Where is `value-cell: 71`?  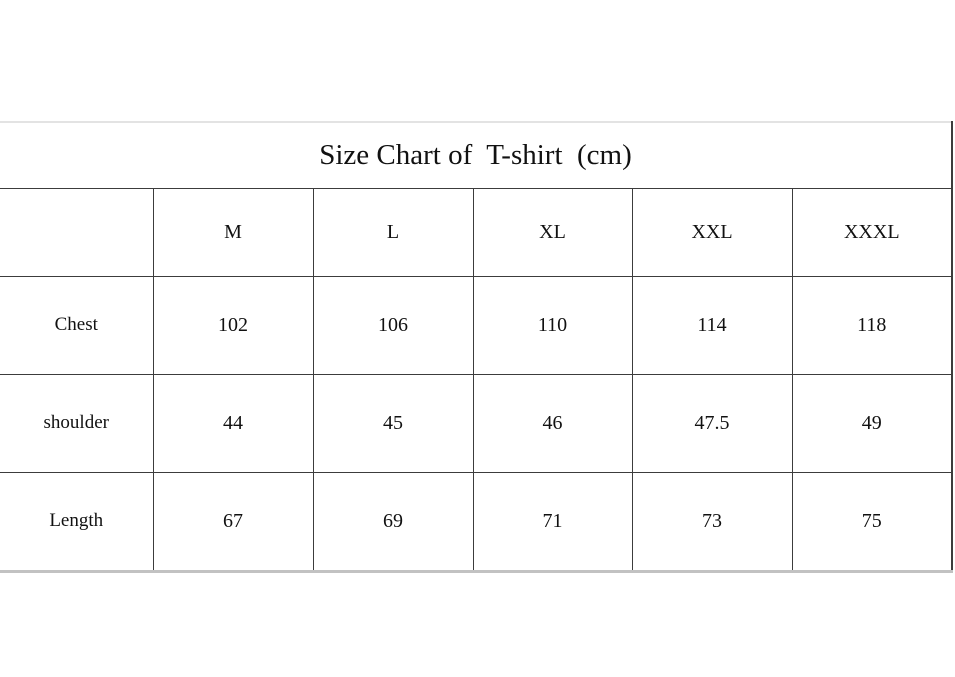
value-cell: 71 is located at coordinates (552, 522).